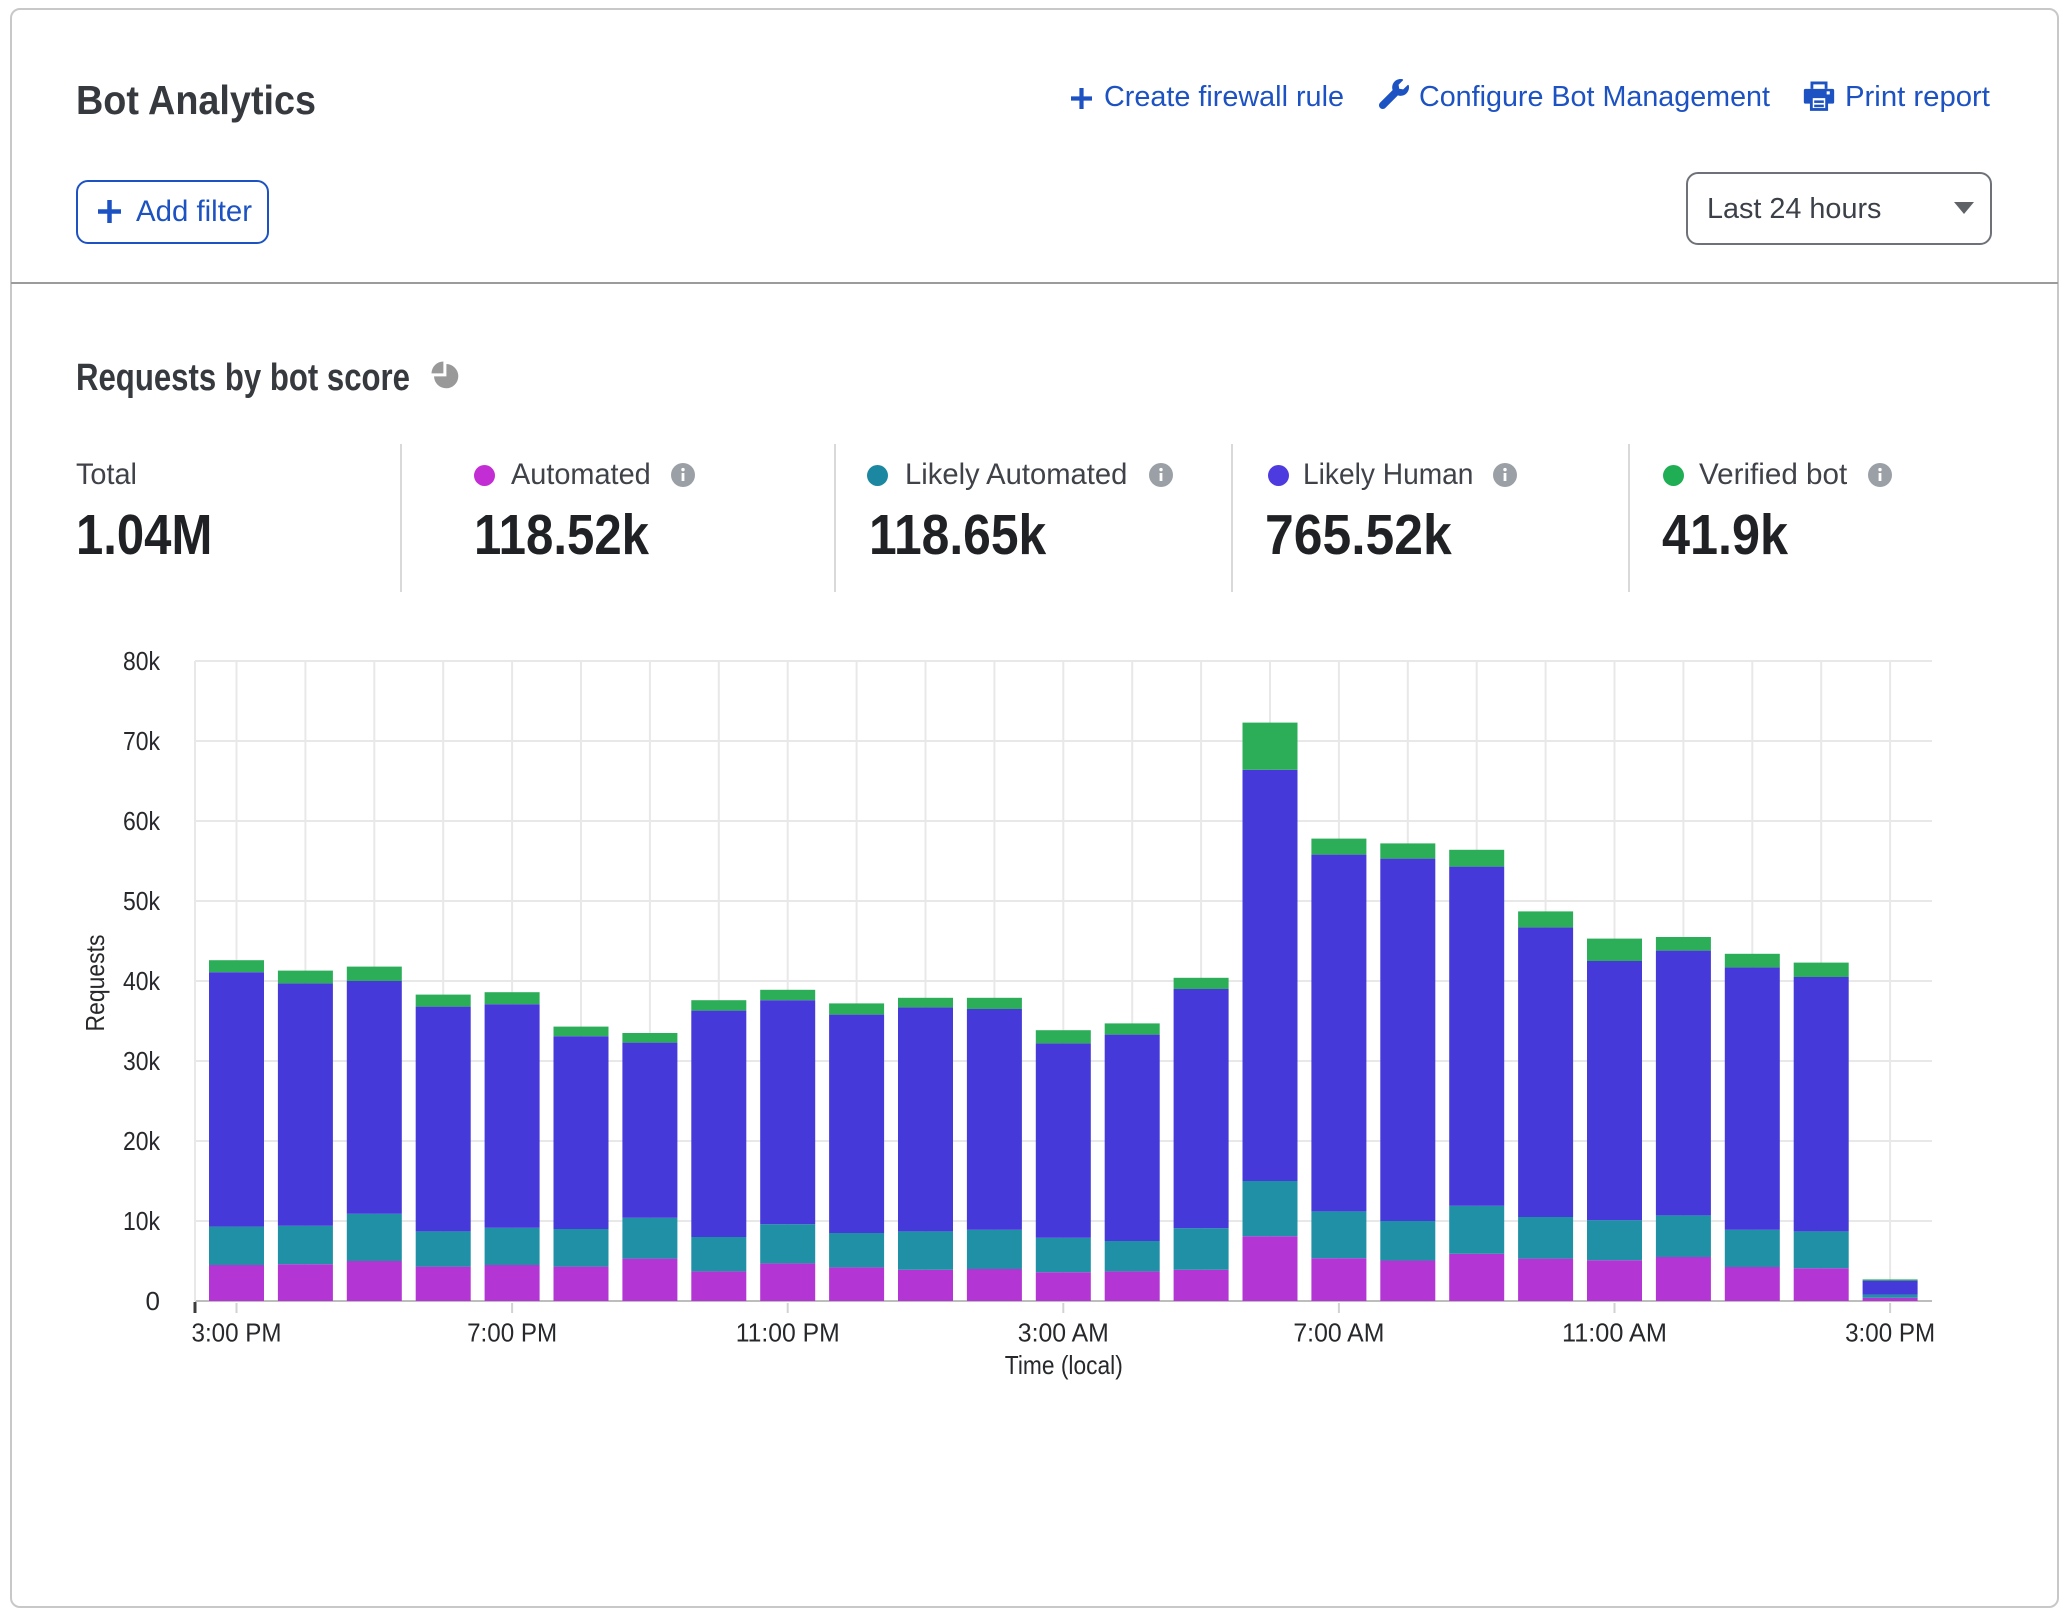  What do you see at coordinates (142, 1061) in the screenshot?
I see `svg-text: 30k` at bounding box center [142, 1061].